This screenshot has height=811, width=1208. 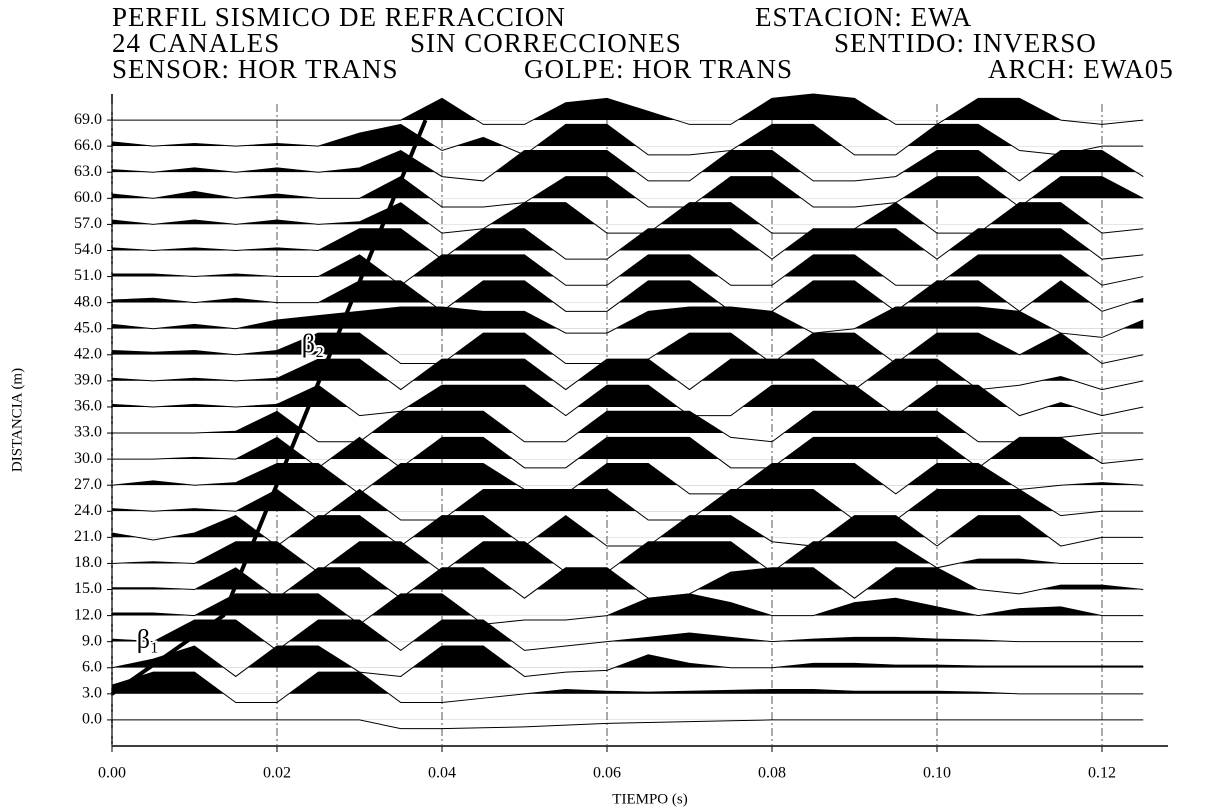 What do you see at coordinates (88, 614) in the screenshot?
I see `y-tick-label: 12.0` at bounding box center [88, 614].